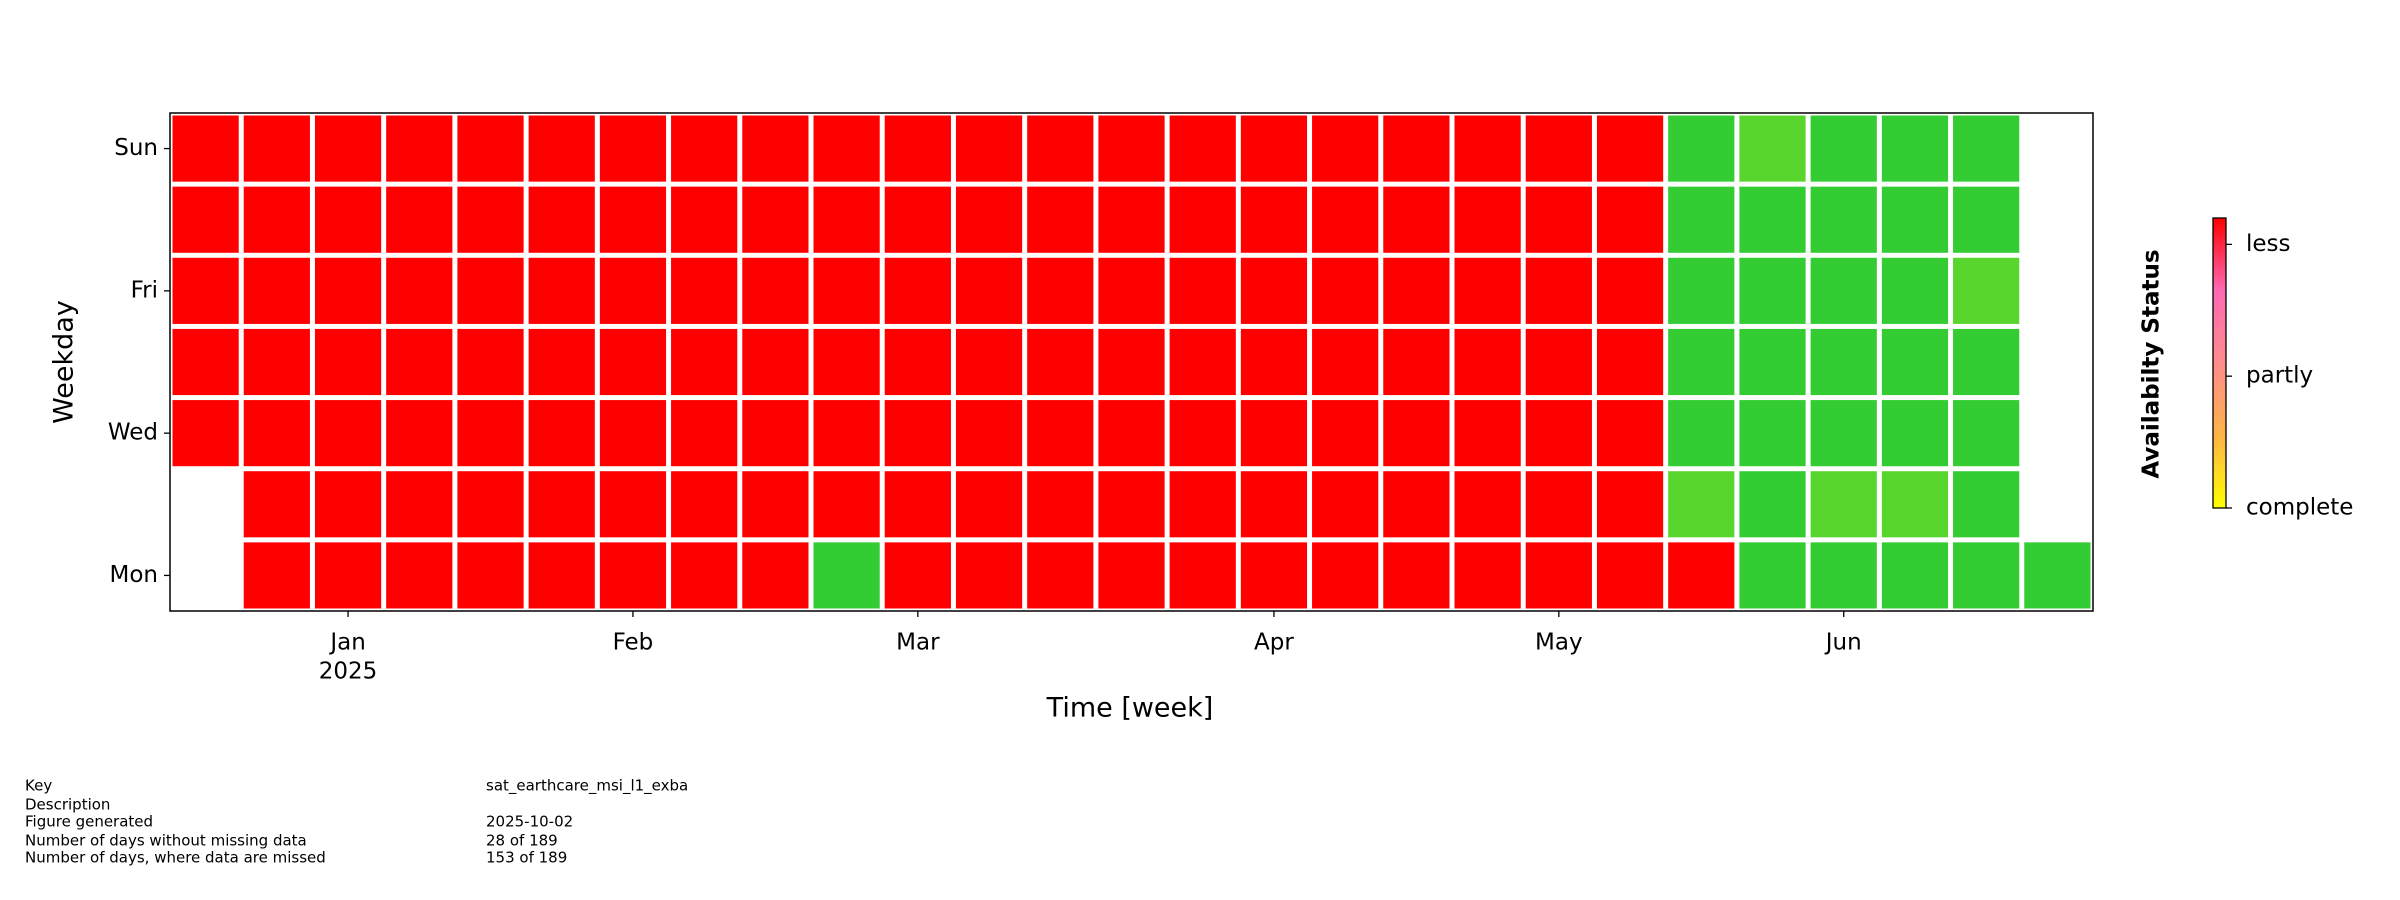  I want to click on info-value: 153 of 189, so click(526, 858).